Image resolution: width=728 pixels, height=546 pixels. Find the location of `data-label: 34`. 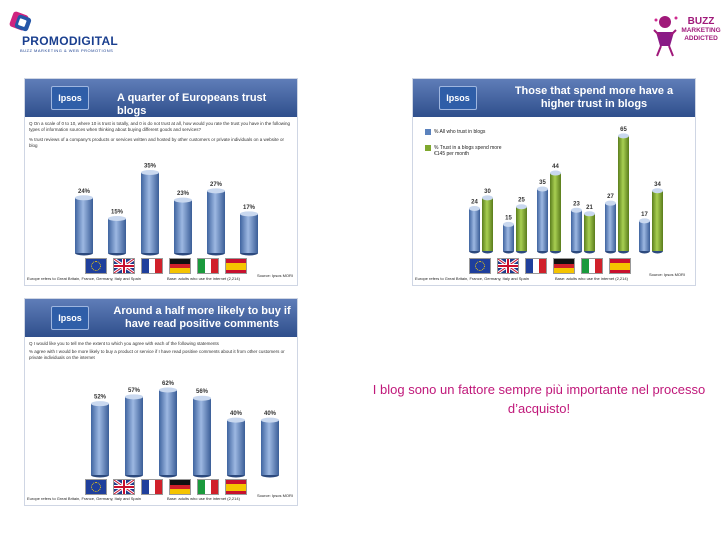

data-label: 34 is located at coordinates (657, 185).